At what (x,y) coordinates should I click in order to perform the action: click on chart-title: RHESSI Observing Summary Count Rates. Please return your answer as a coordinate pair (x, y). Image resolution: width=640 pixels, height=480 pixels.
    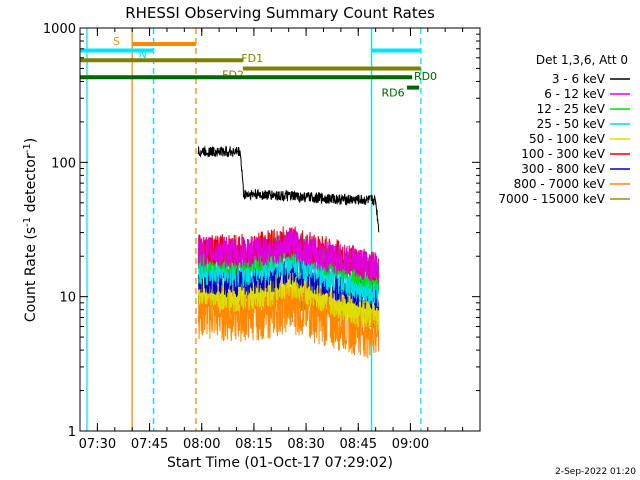
    Looking at the image, I should click on (280, 13).